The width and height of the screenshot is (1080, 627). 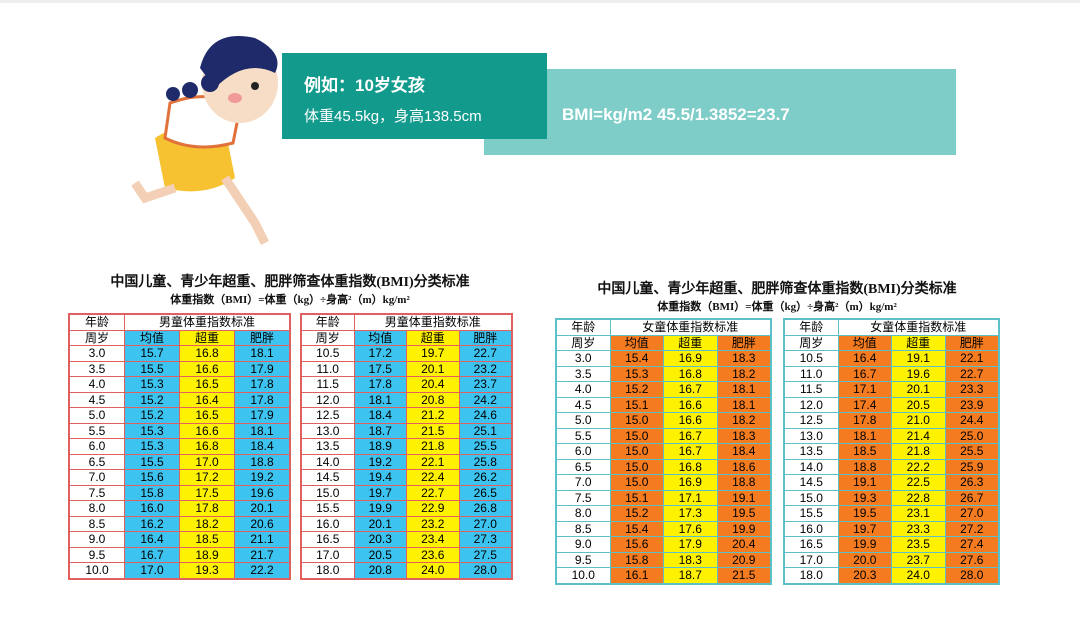 I want to click on data-row: 9.0 16.4 18.5 21.1, so click(x=179, y=539).